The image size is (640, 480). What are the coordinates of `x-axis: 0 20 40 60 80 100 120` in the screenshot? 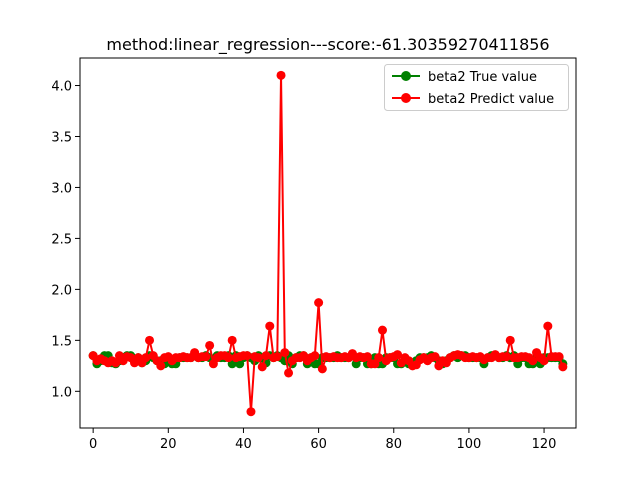 It's located at (322, 440).